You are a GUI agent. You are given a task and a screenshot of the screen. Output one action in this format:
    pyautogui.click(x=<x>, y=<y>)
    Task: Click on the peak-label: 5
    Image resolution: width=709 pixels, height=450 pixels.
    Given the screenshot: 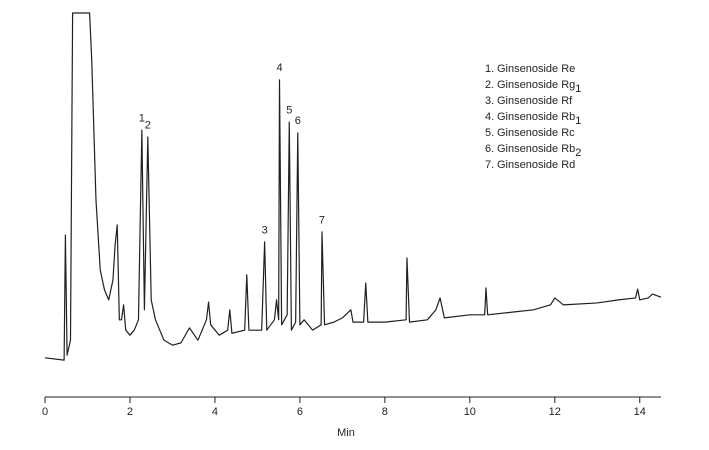 What is the action you would take?
    pyautogui.click(x=289, y=110)
    